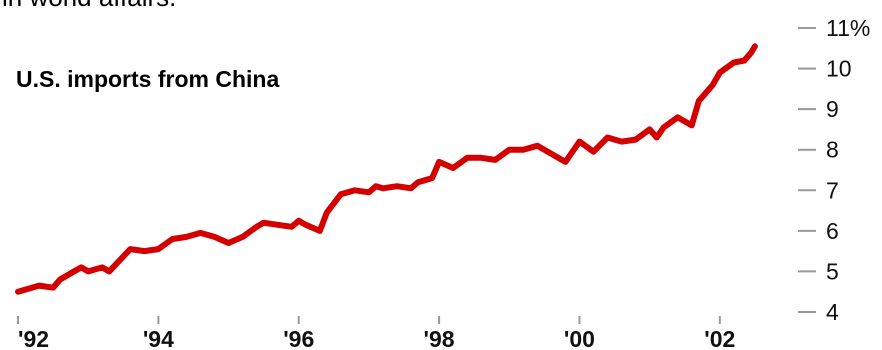 The height and width of the screenshot is (350, 882). What do you see at coordinates (832, 109) in the screenshot?
I see `y-tick-label: 9` at bounding box center [832, 109].